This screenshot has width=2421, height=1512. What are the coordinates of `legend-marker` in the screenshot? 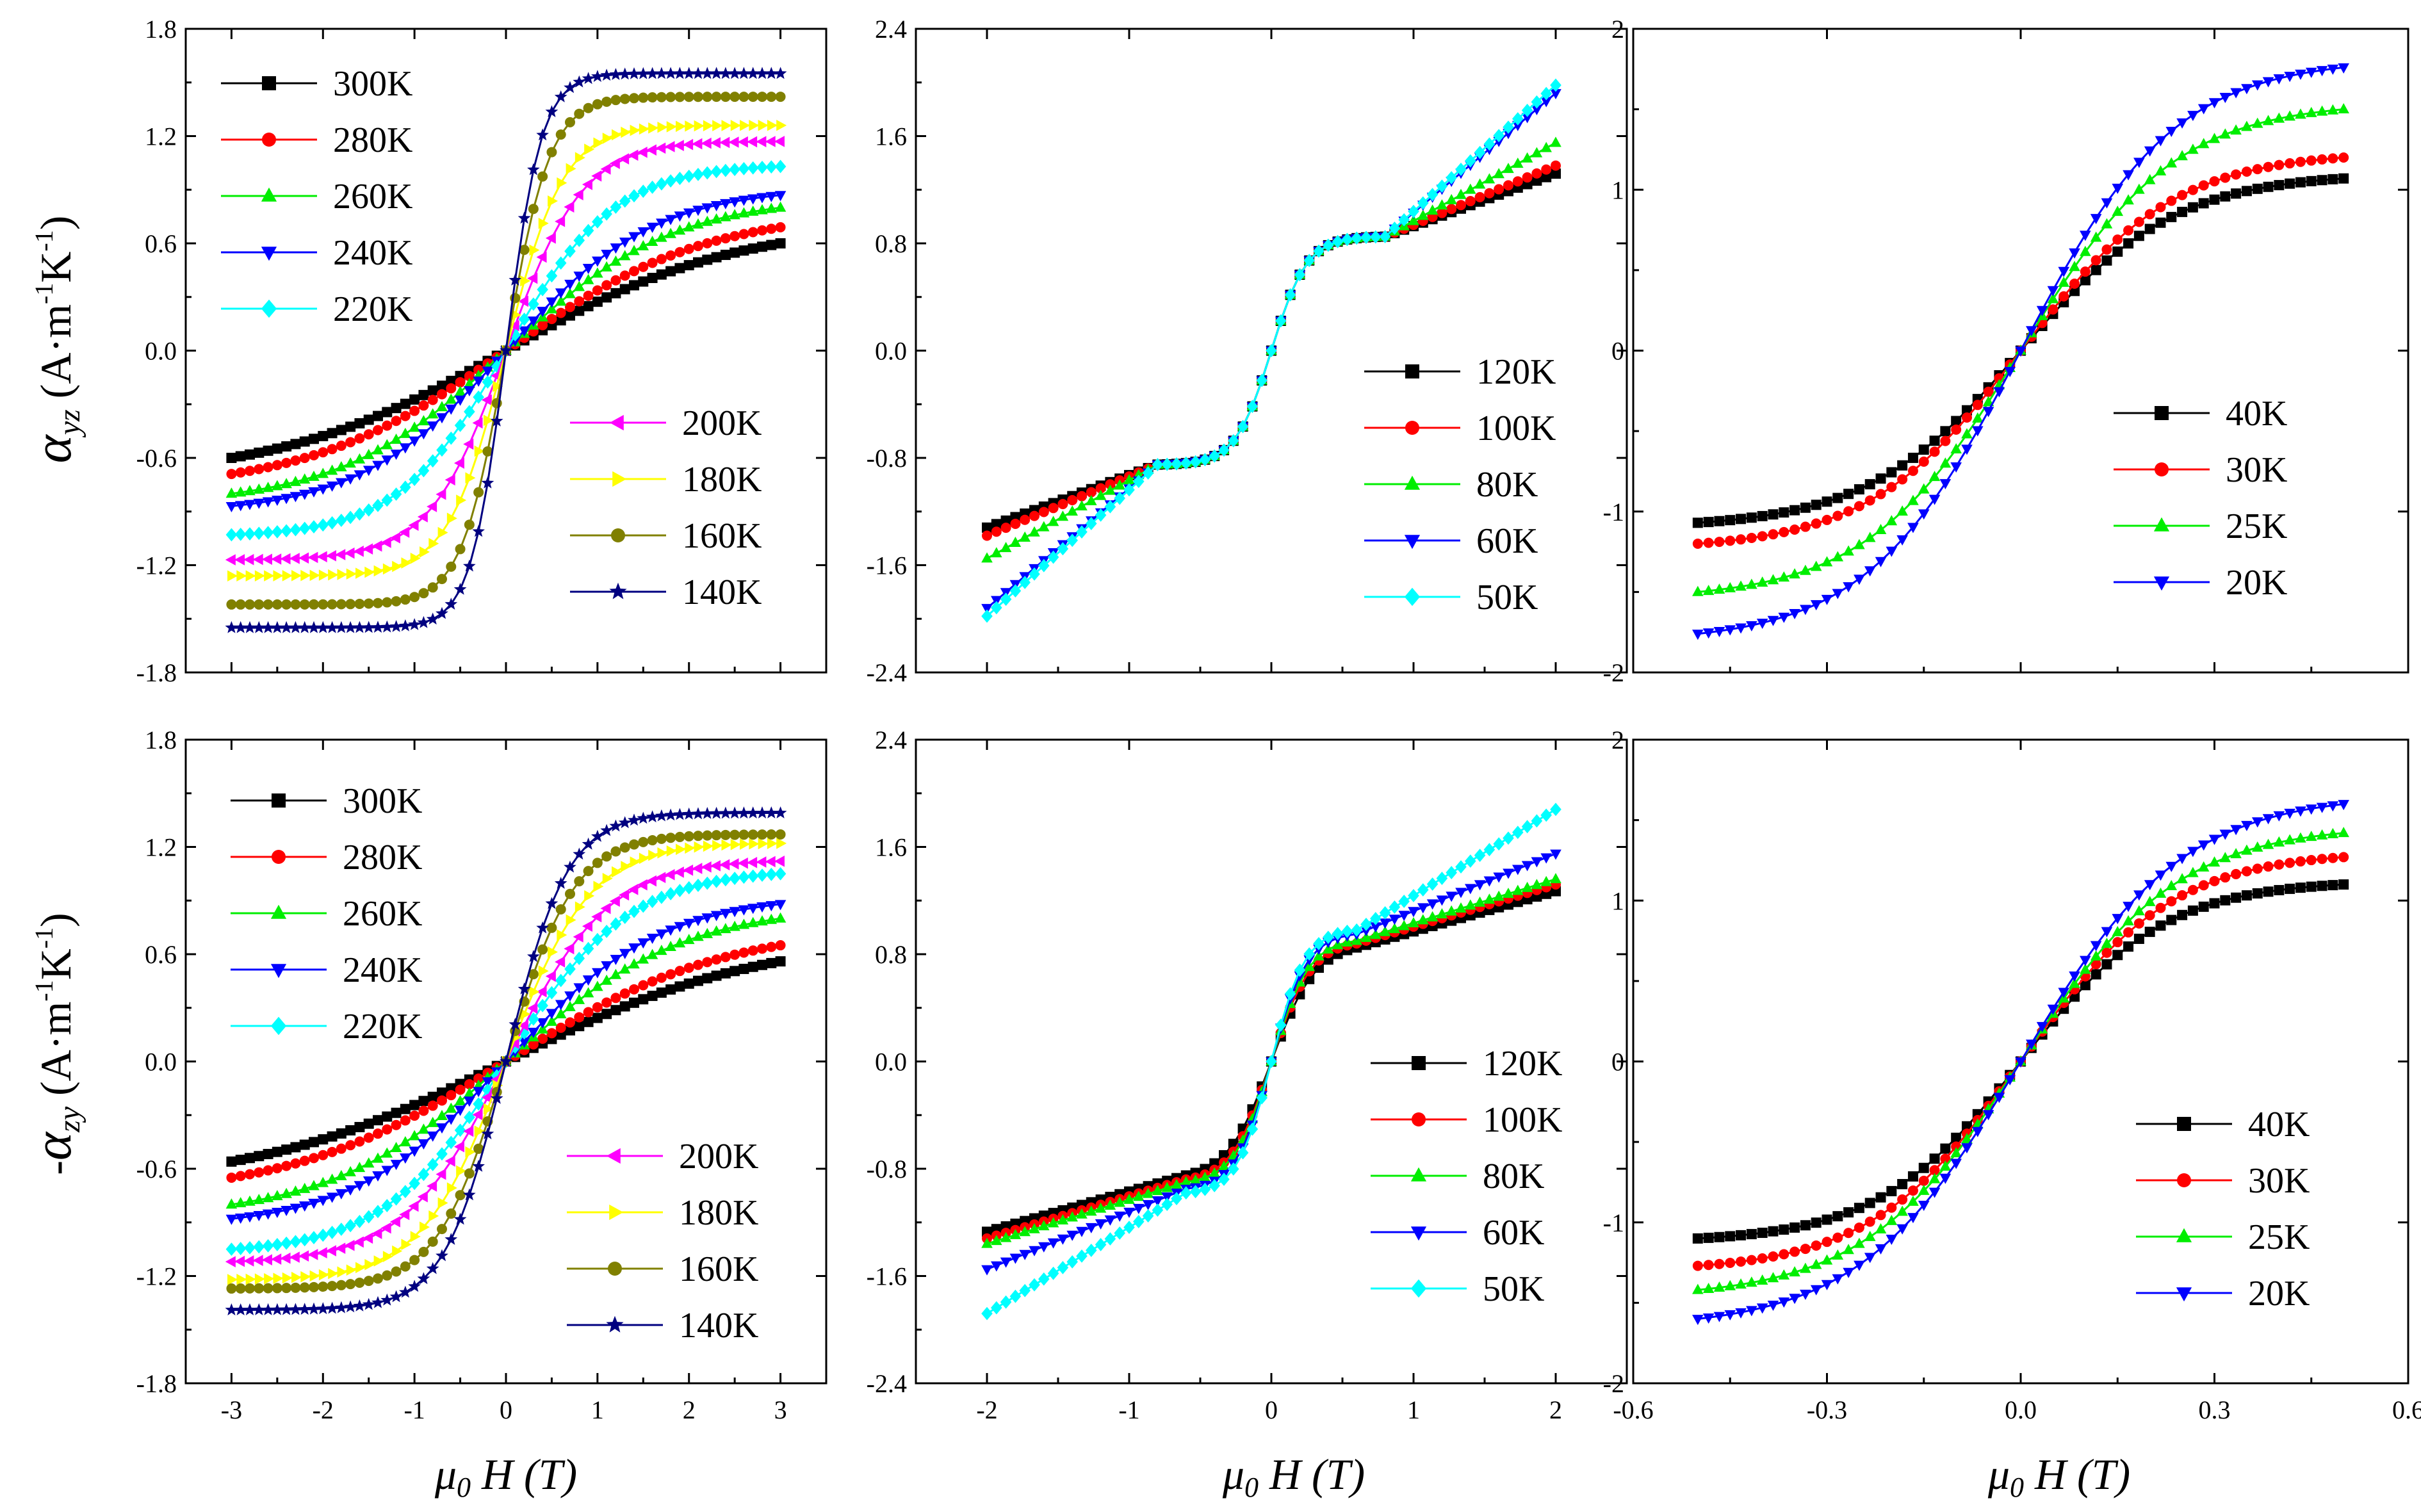 It's located at (269, 83).